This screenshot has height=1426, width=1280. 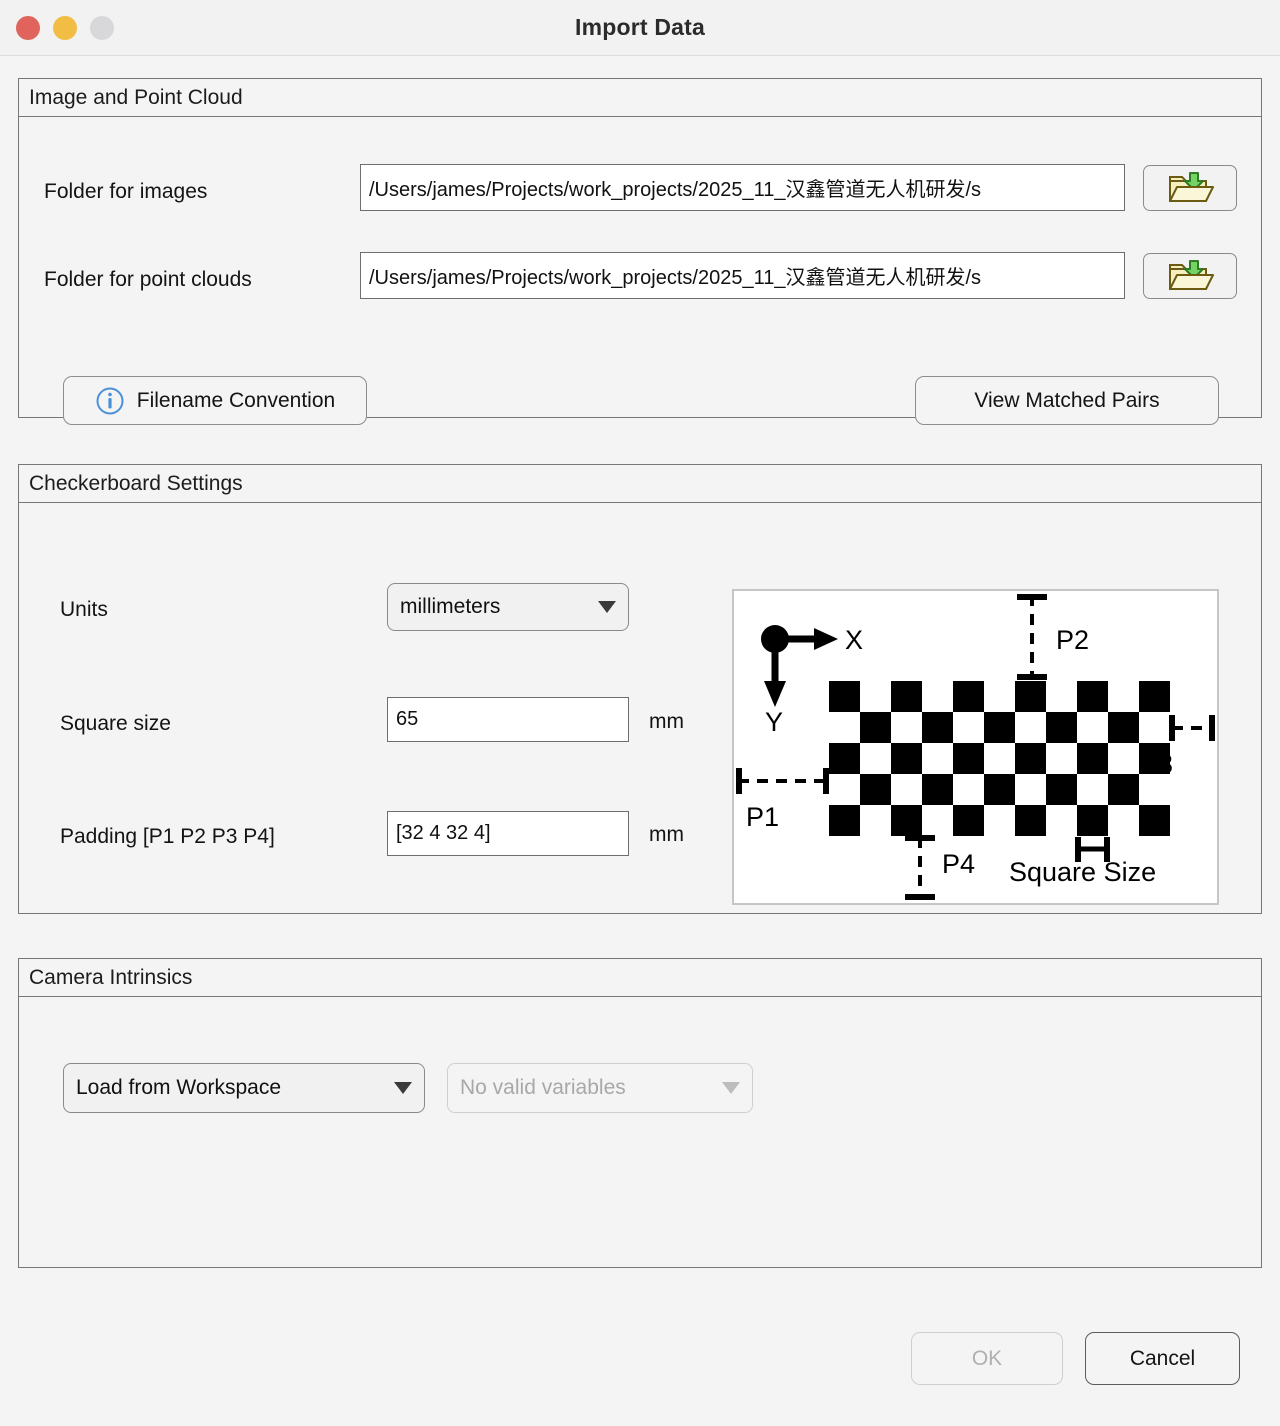 What do you see at coordinates (782, 800) in the screenshot?
I see `dim-p1: P1` at bounding box center [782, 800].